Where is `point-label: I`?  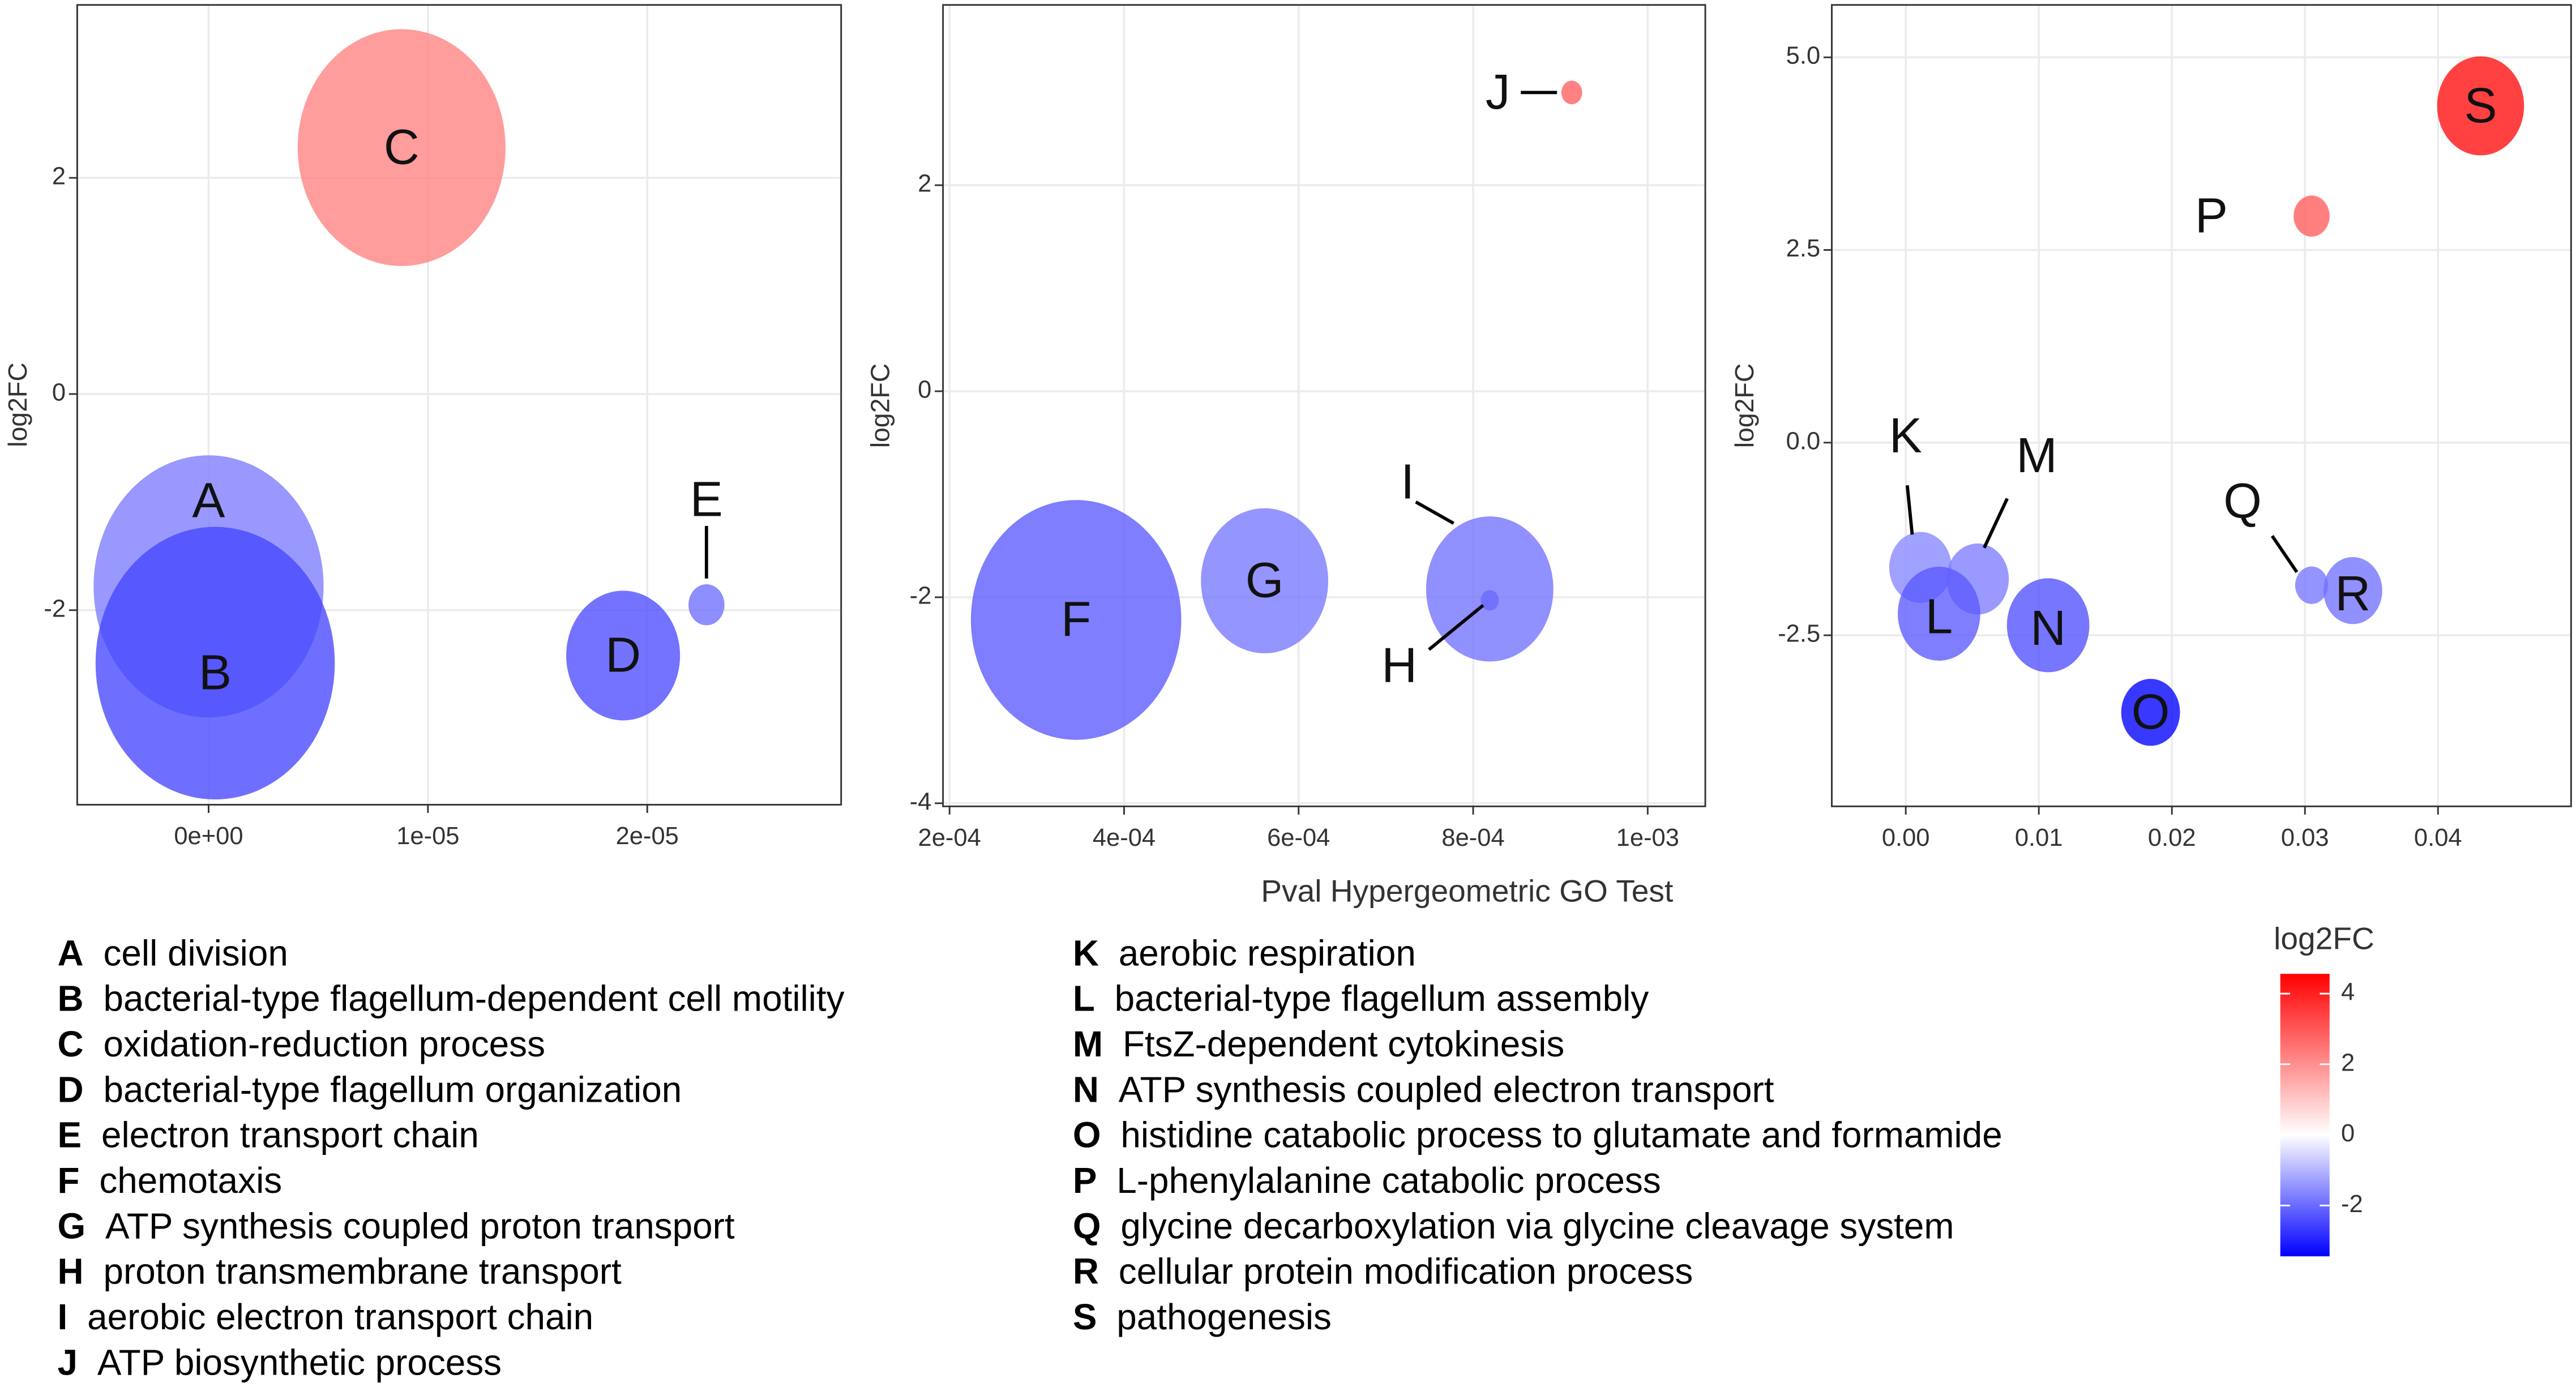 point-label: I is located at coordinates (1407, 483).